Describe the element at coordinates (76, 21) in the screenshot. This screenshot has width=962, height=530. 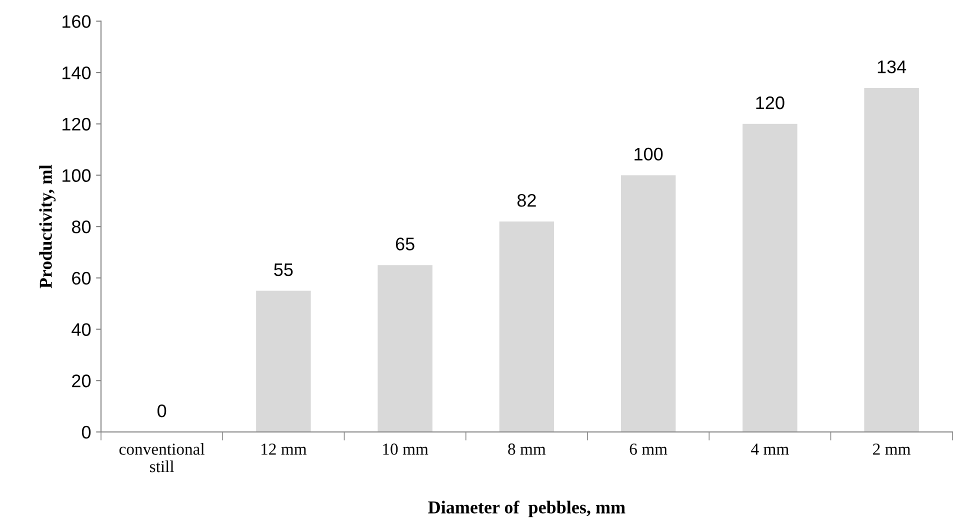
I see `y-tick-label: 160` at that location.